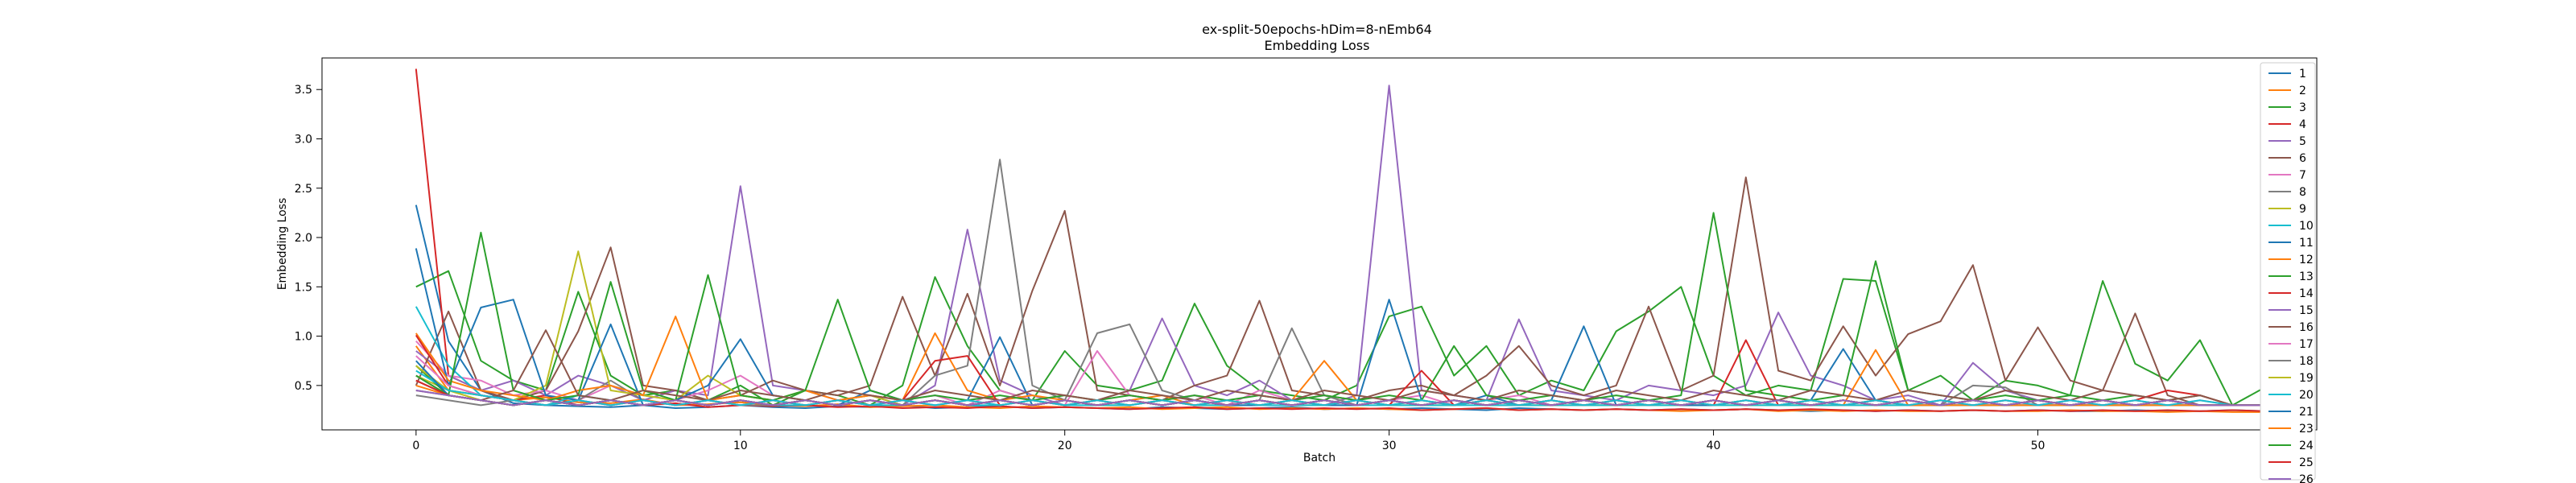 The height and width of the screenshot is (483, 2576). Describe the element at coordinates (2306, 310) in the screenshot. I see `legend-label: 15` at that location.